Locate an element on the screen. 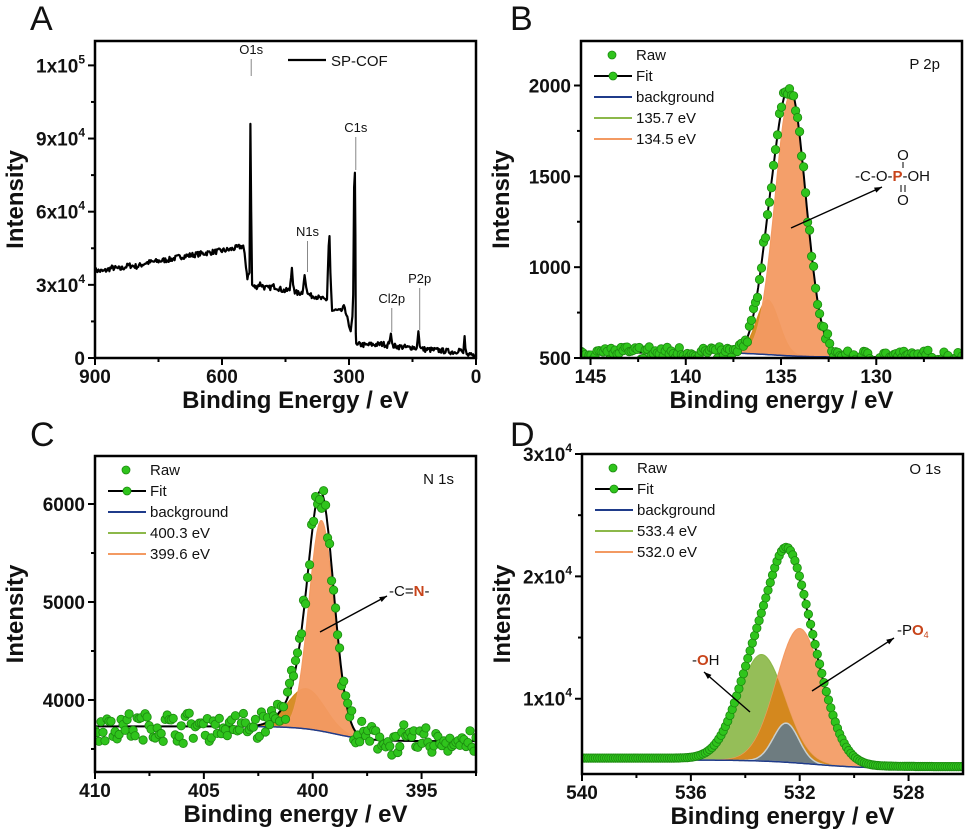 This screenshot has width=969, height=835. legend-label: 135.7 eV is located at coordinates (666, 118).